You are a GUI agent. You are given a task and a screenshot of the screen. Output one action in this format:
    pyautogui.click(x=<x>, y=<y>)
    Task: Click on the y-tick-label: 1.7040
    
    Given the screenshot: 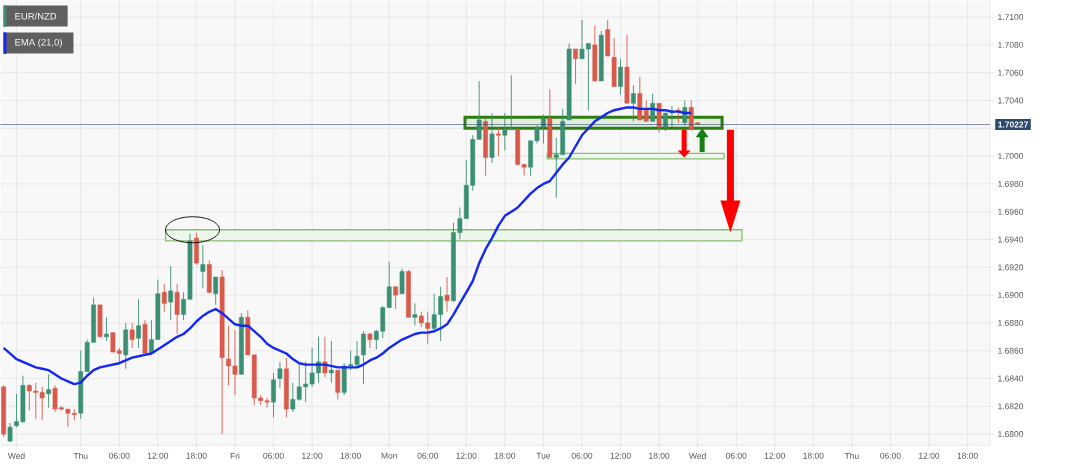 What is the action you would take?
    pyautogui.click(x=1011, y=100)
    